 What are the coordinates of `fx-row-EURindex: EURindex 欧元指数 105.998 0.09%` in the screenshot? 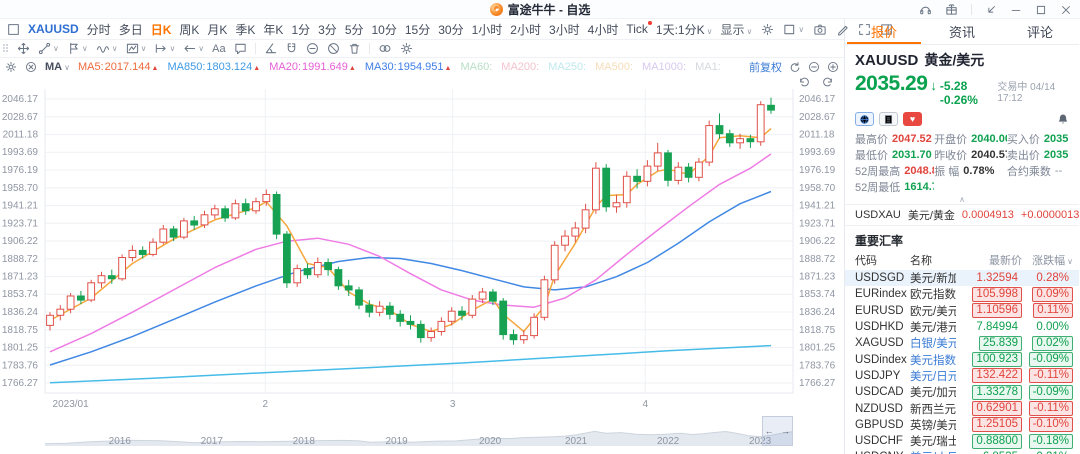 It's located at (962, 294).